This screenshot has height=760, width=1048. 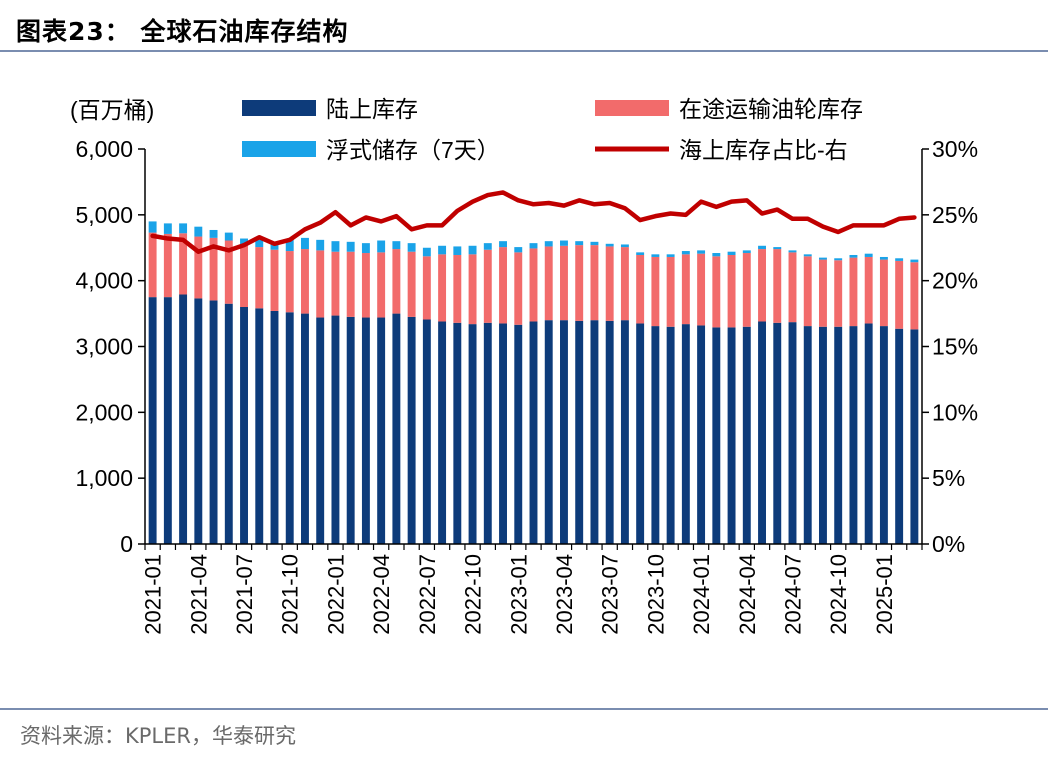 I want to click on legend-in-transit-tanker-swatch, so click(x=632, y=108).